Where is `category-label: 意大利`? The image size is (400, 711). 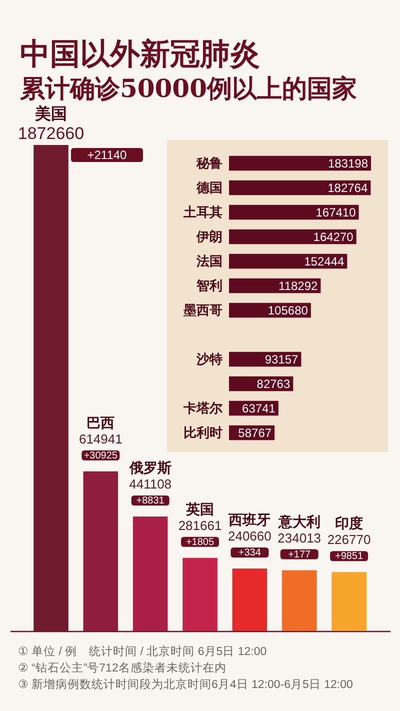 category-label: 意大利 is located at coordinates (299, 522).